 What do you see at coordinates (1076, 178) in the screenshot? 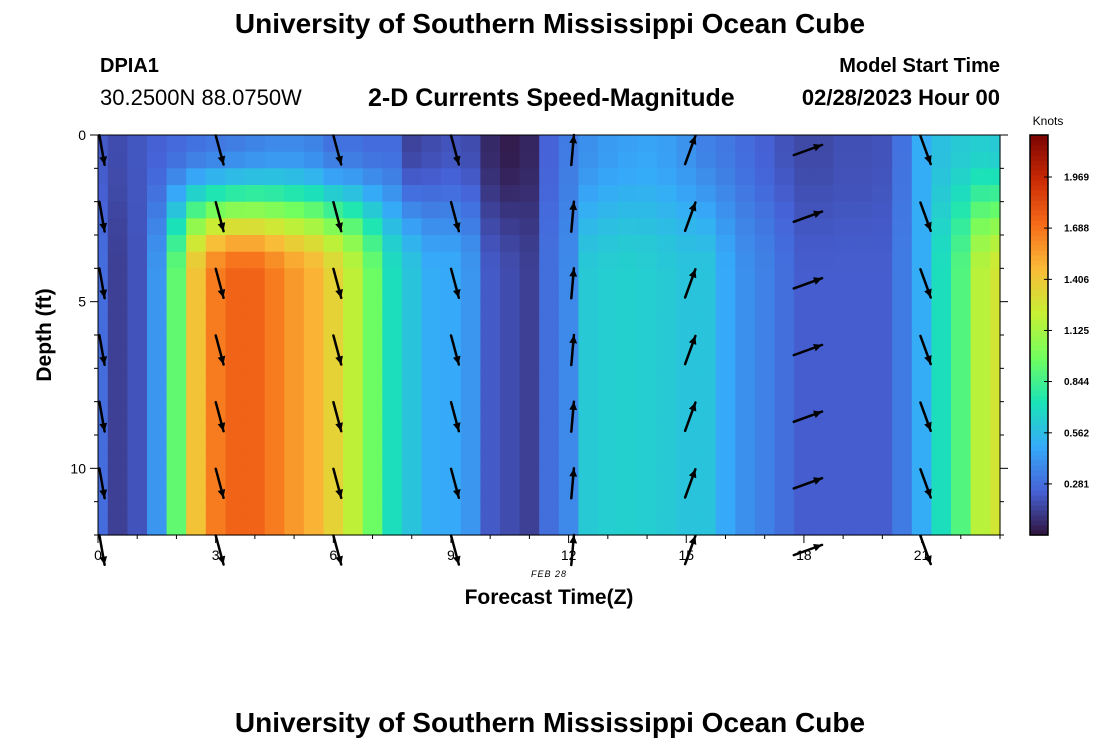
I see `colorbar-tick-label: 1.969` at bounding box center [1076, 178].